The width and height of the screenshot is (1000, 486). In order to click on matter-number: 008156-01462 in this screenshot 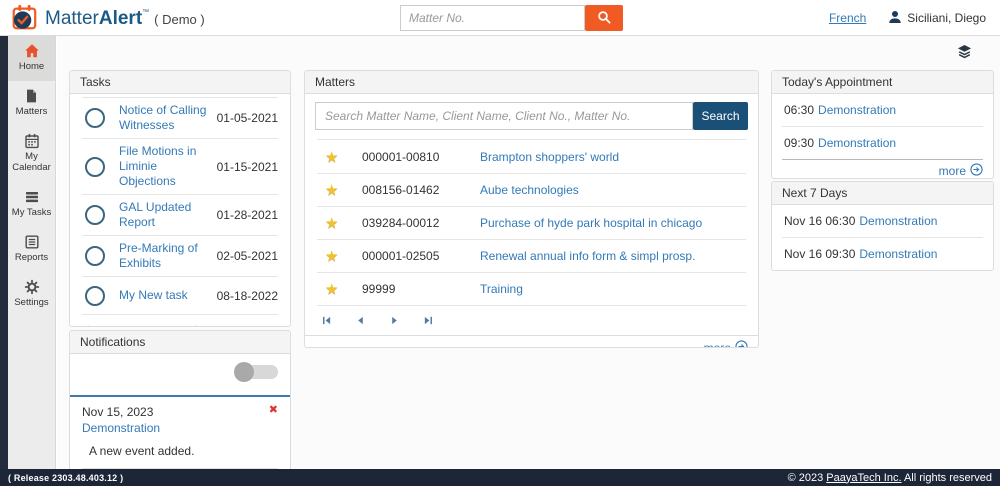, I will do `click(401, 190)`.